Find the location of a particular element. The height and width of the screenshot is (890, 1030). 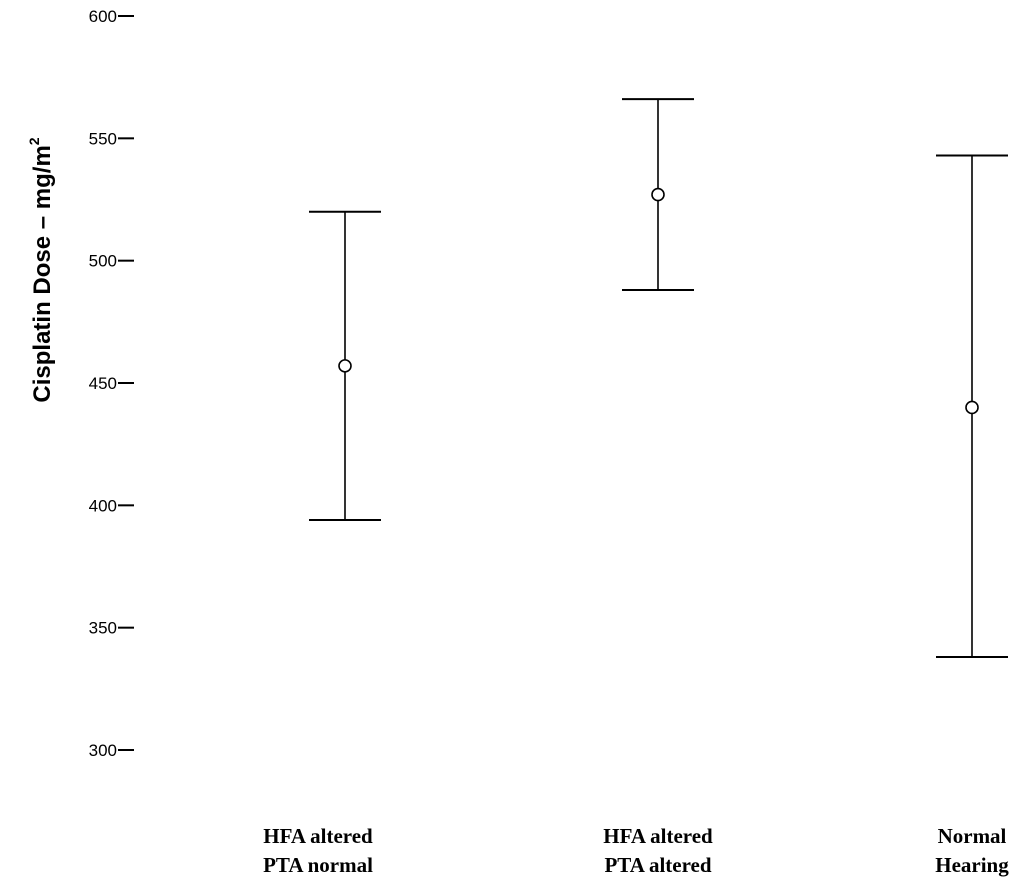

y-tick-label: 600 is located at coordinates (103, 16).